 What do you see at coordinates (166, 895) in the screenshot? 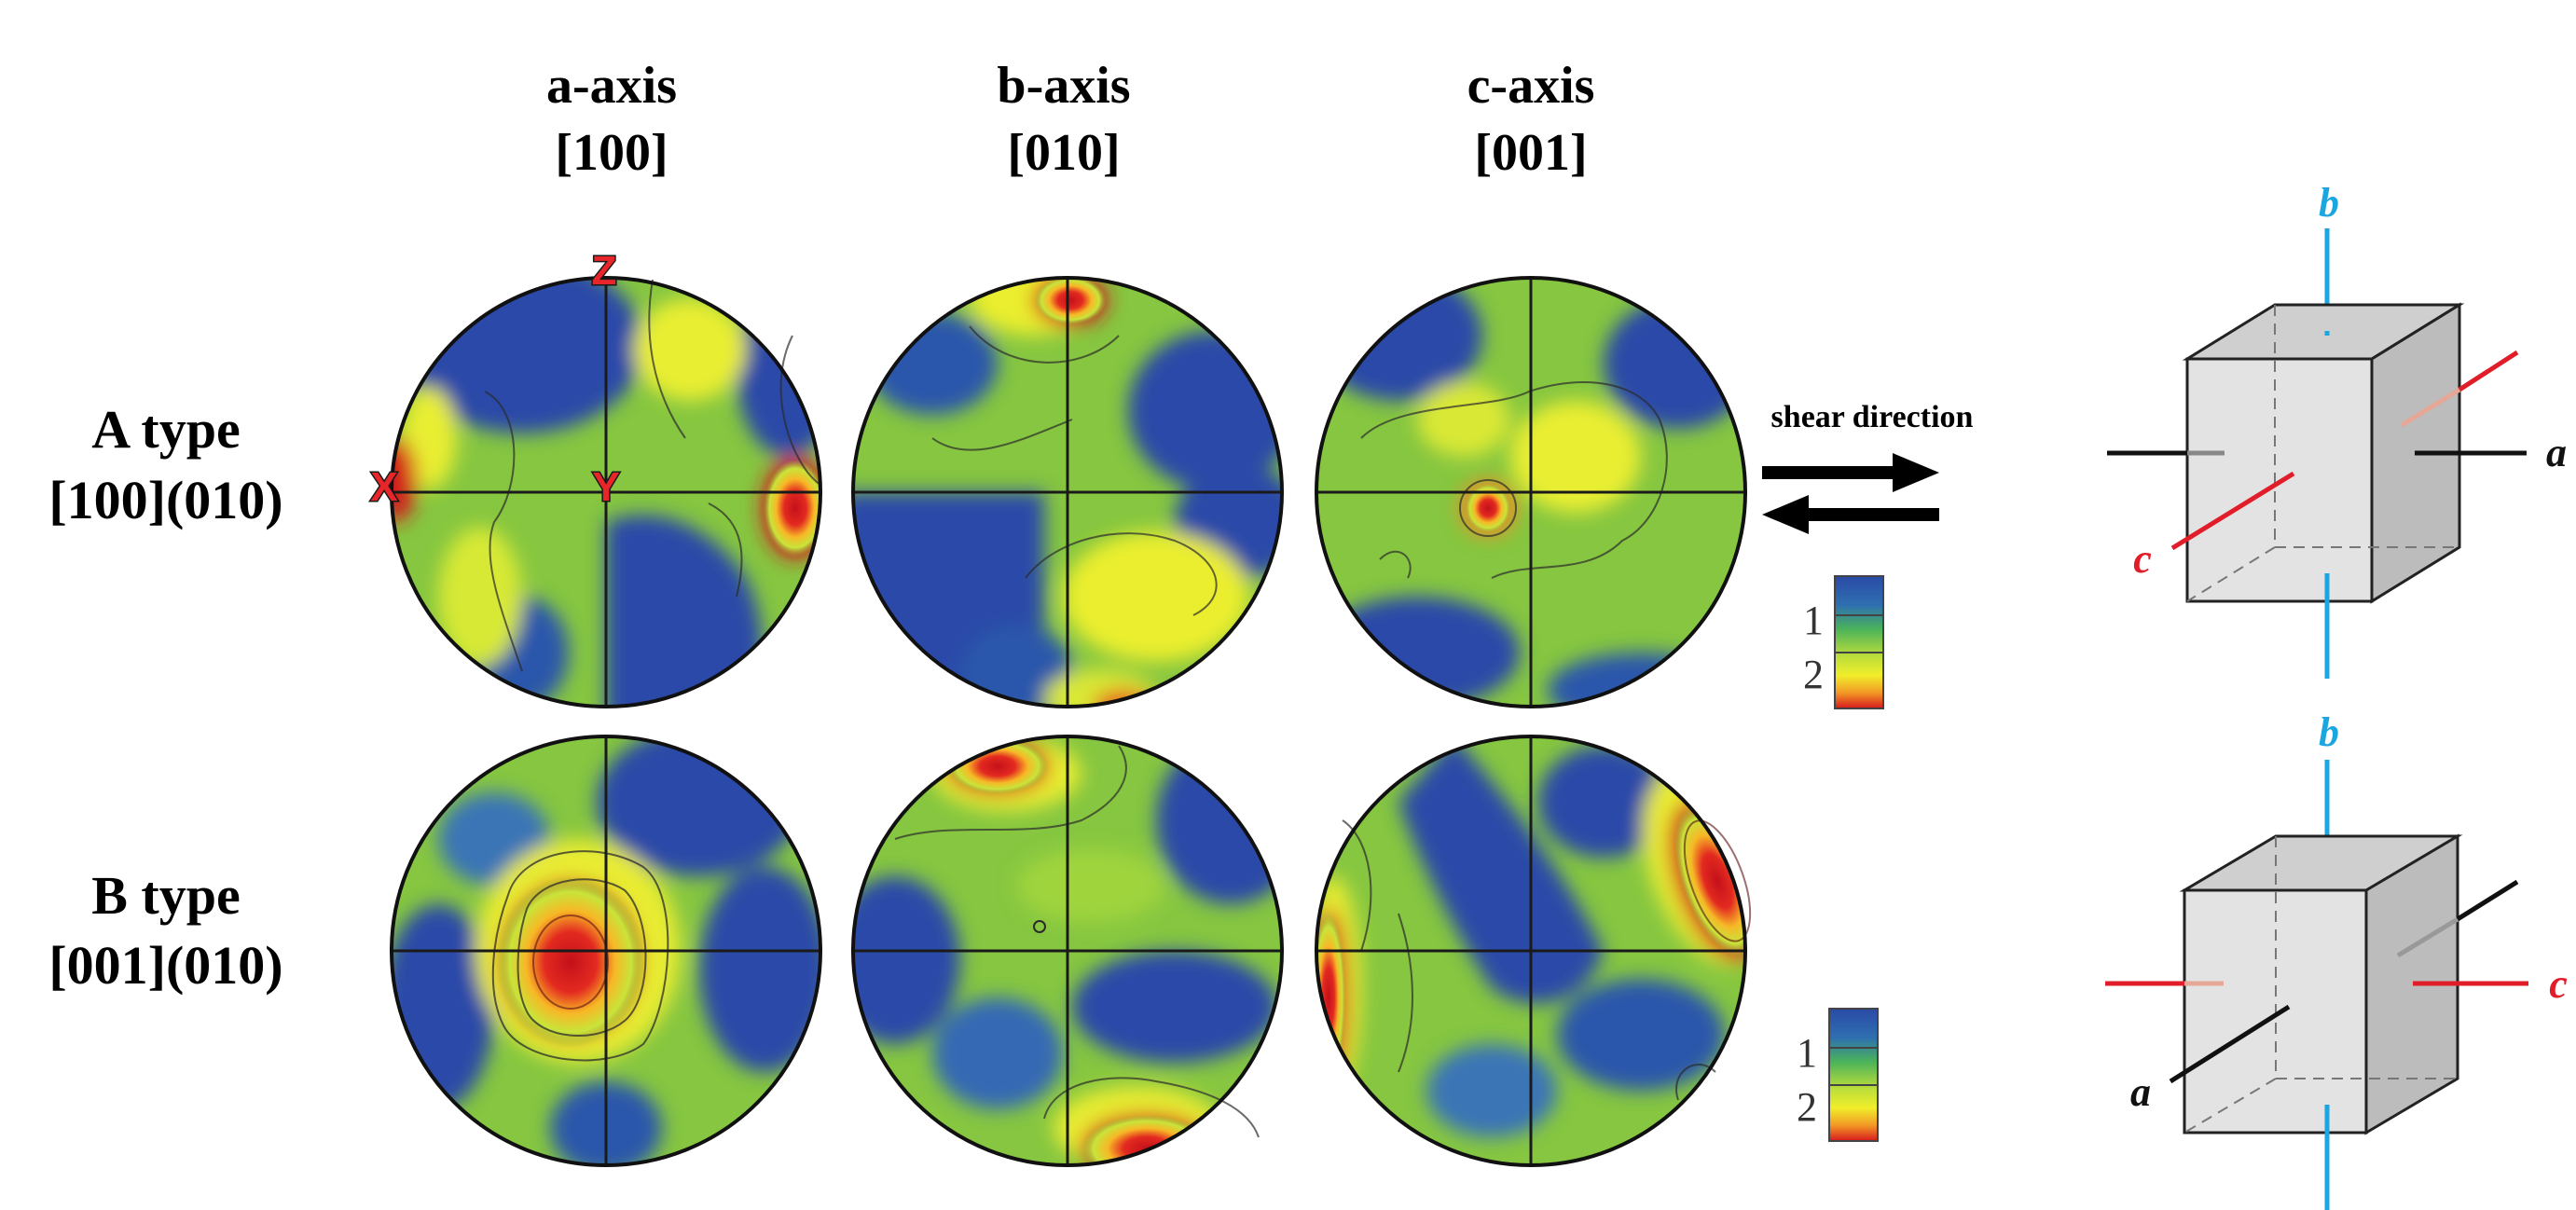
I see `row-label-b-type: B type` at bounding box center [166, 895].